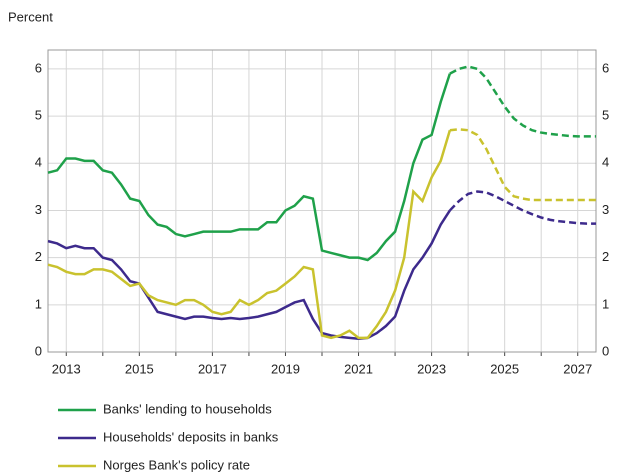 The image size is (617, 476). I want to click on legend-label: Banks' lending to households, so click(187, 408).